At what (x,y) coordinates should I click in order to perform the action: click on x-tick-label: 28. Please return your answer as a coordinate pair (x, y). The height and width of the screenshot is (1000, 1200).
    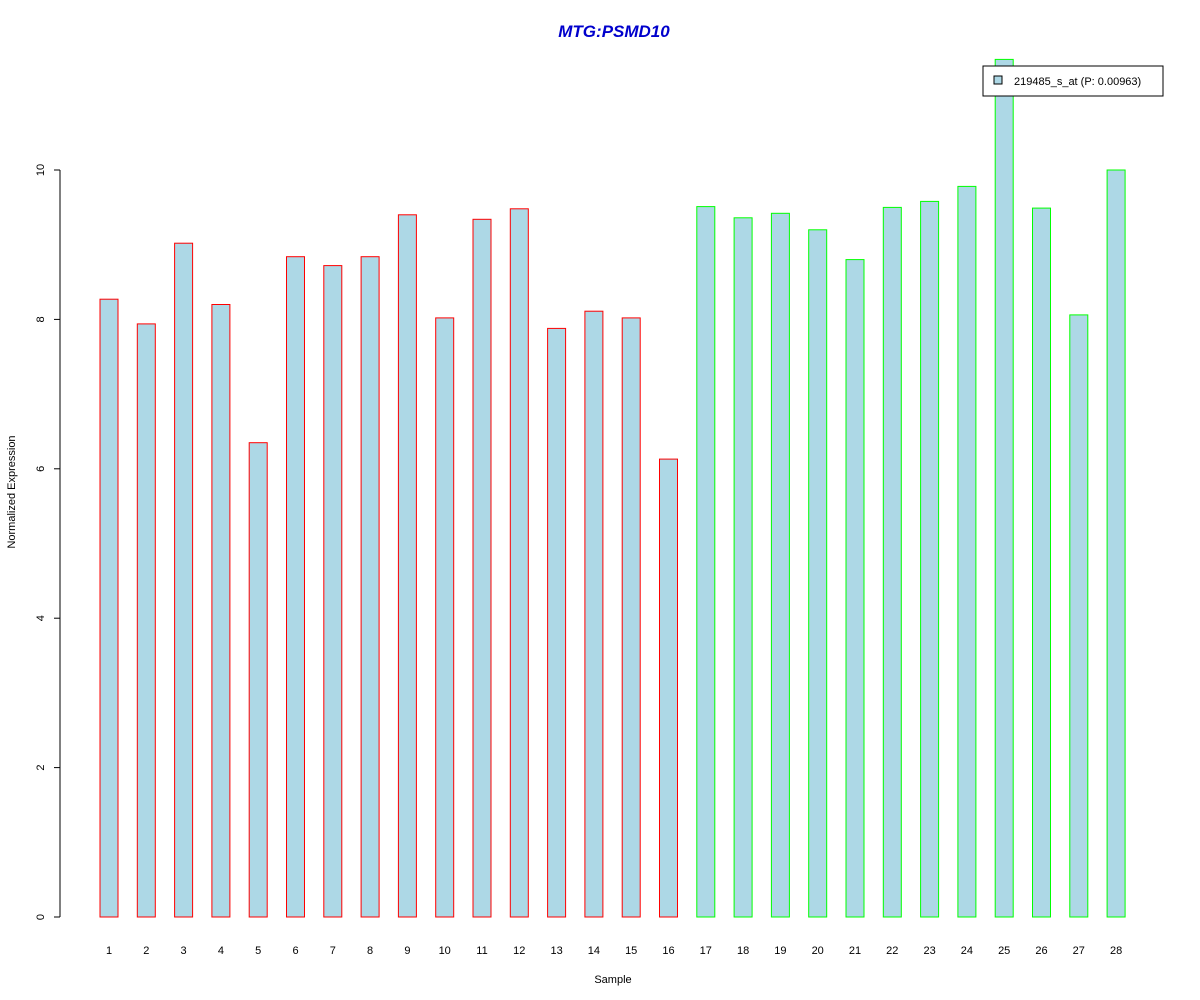
    Looking at the image, I should click on (1116, 951).